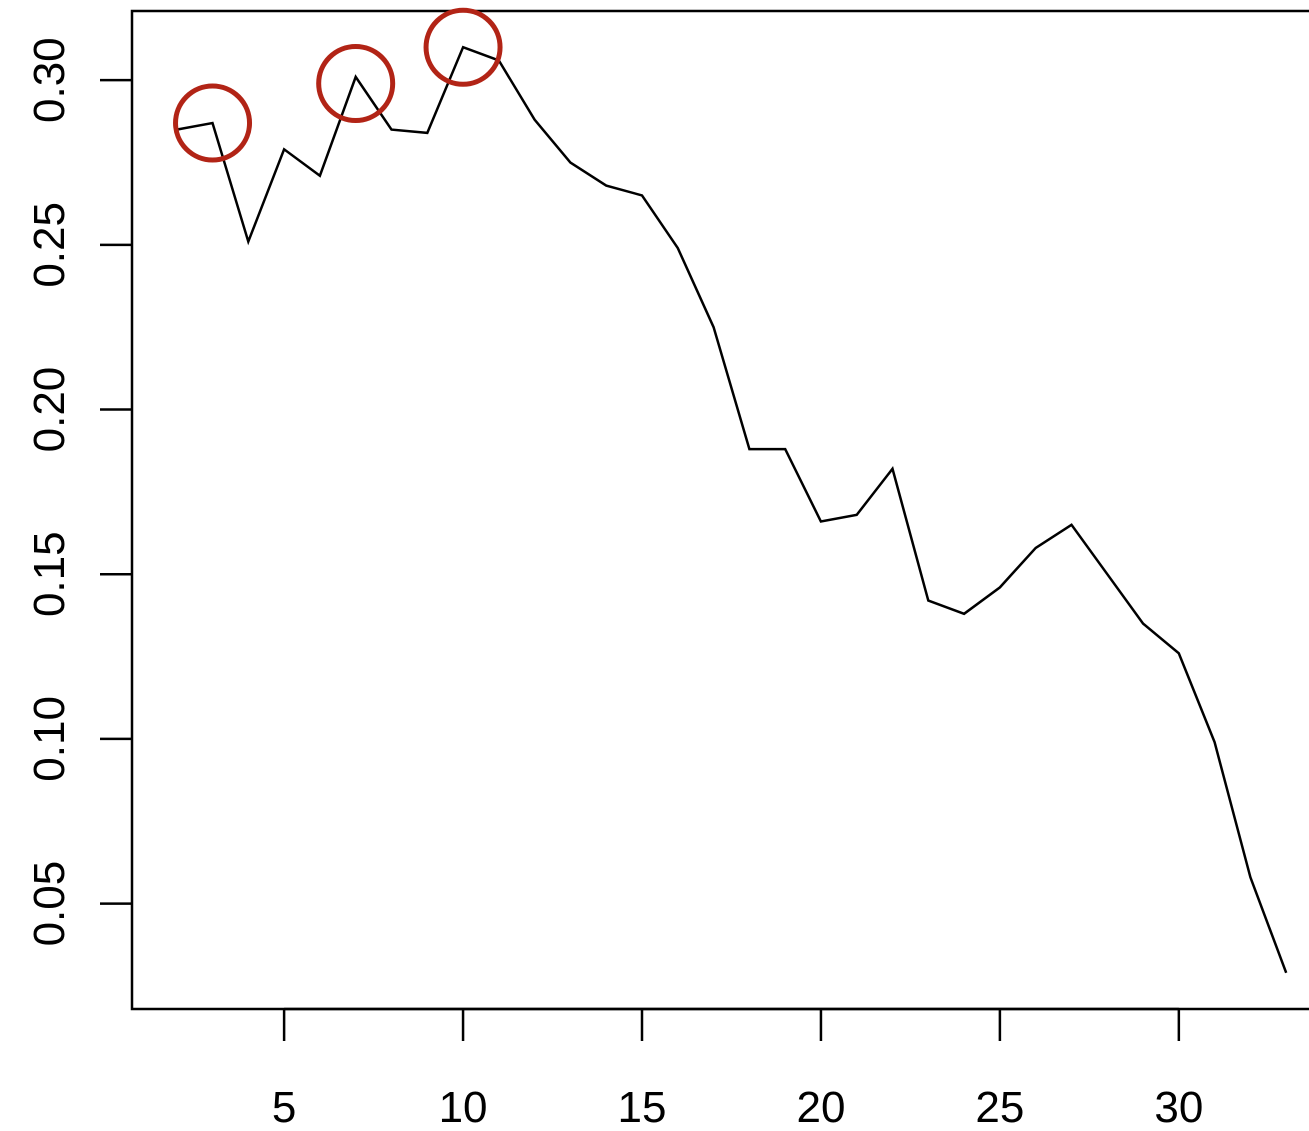 The image size is (1309, 1131). Describe the element at coordinates (820, 1107) in the screenshot. I see `x-tick-label: 20` at that location.